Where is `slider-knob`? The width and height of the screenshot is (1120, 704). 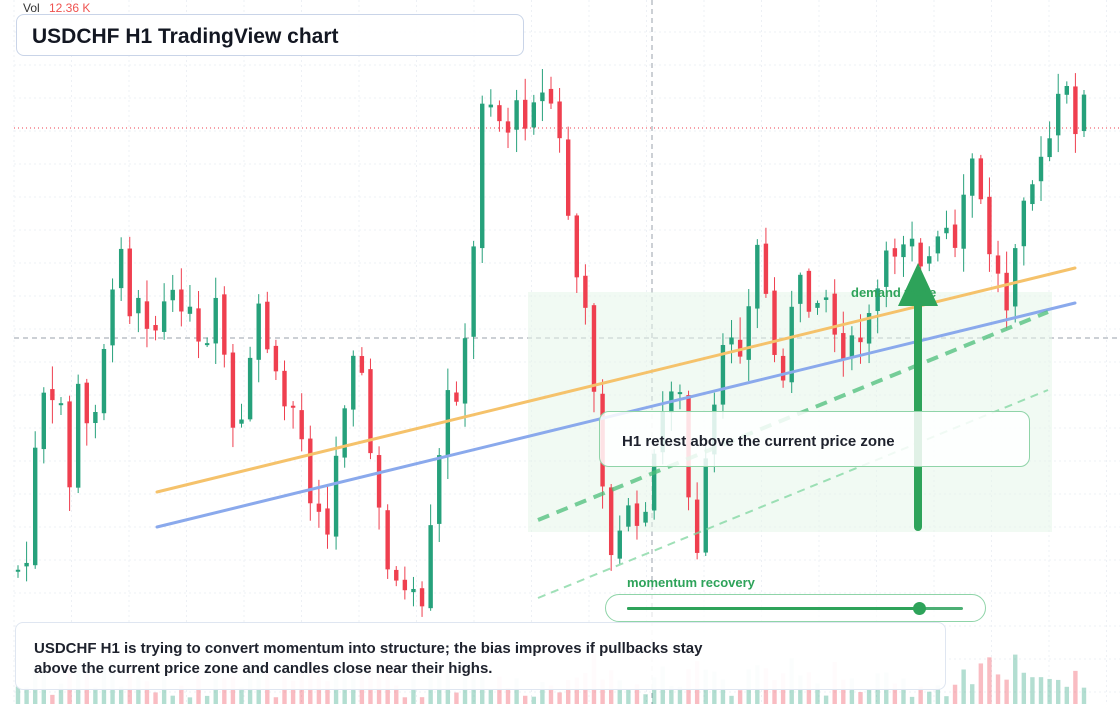 slider-knob is located at coordinates (920, 608).